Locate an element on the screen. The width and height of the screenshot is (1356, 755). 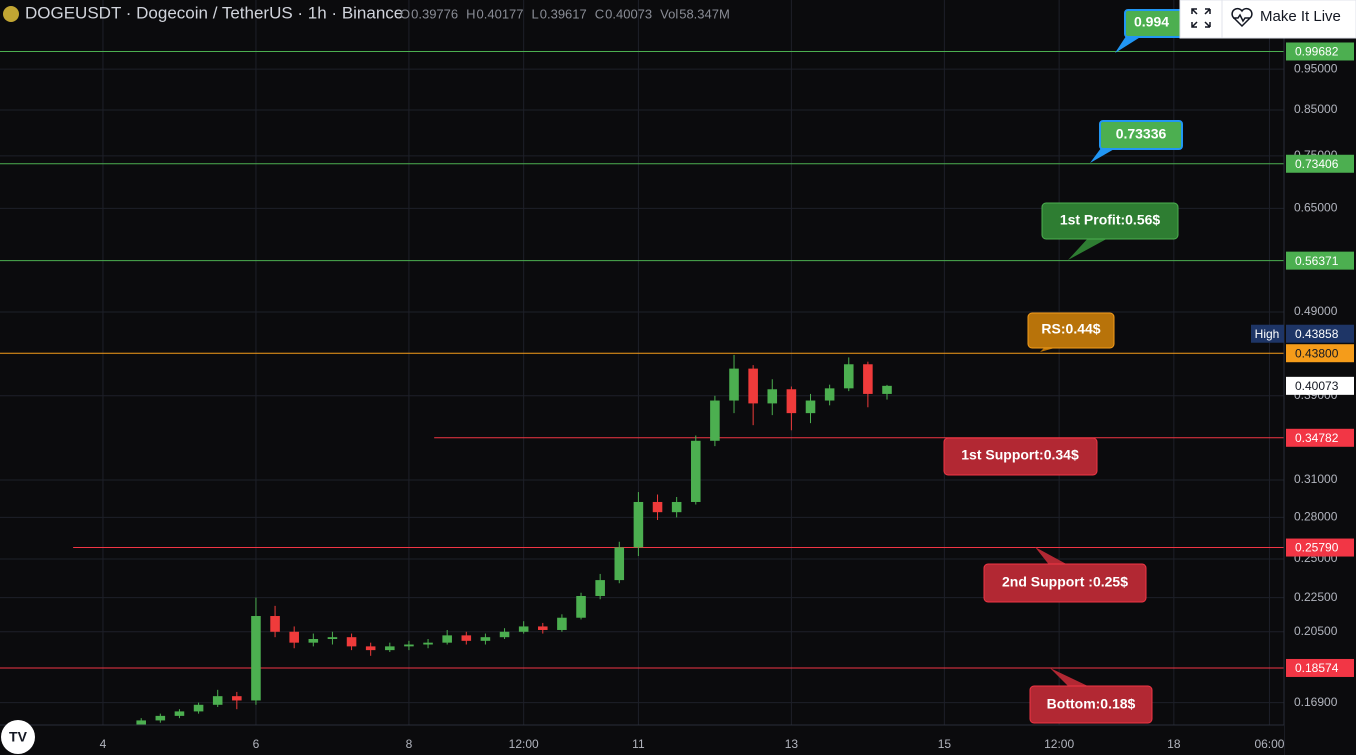
y-tick-label: 0.65000 is located at coordinates (1316, 208).